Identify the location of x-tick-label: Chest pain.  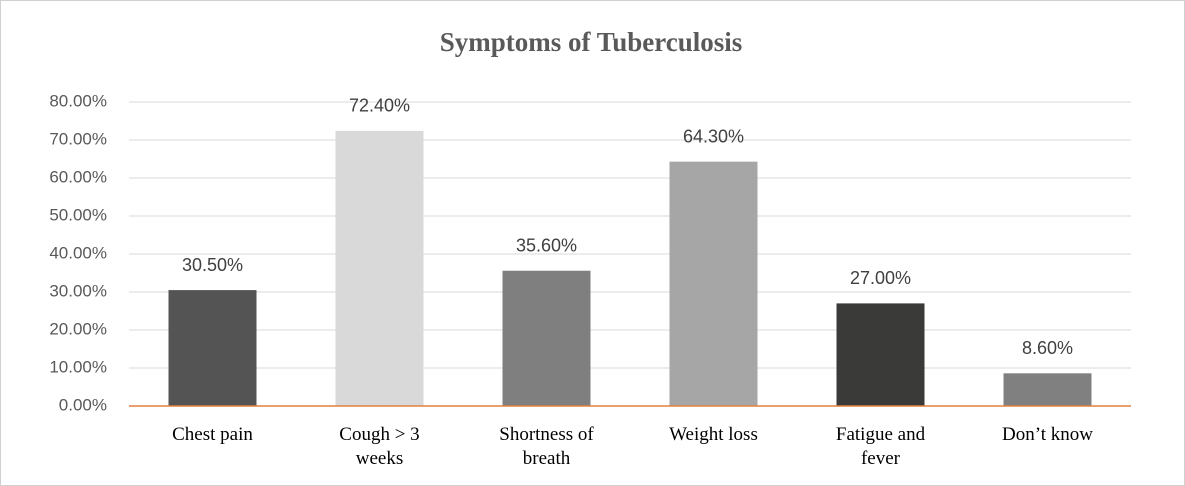
(212, 434).